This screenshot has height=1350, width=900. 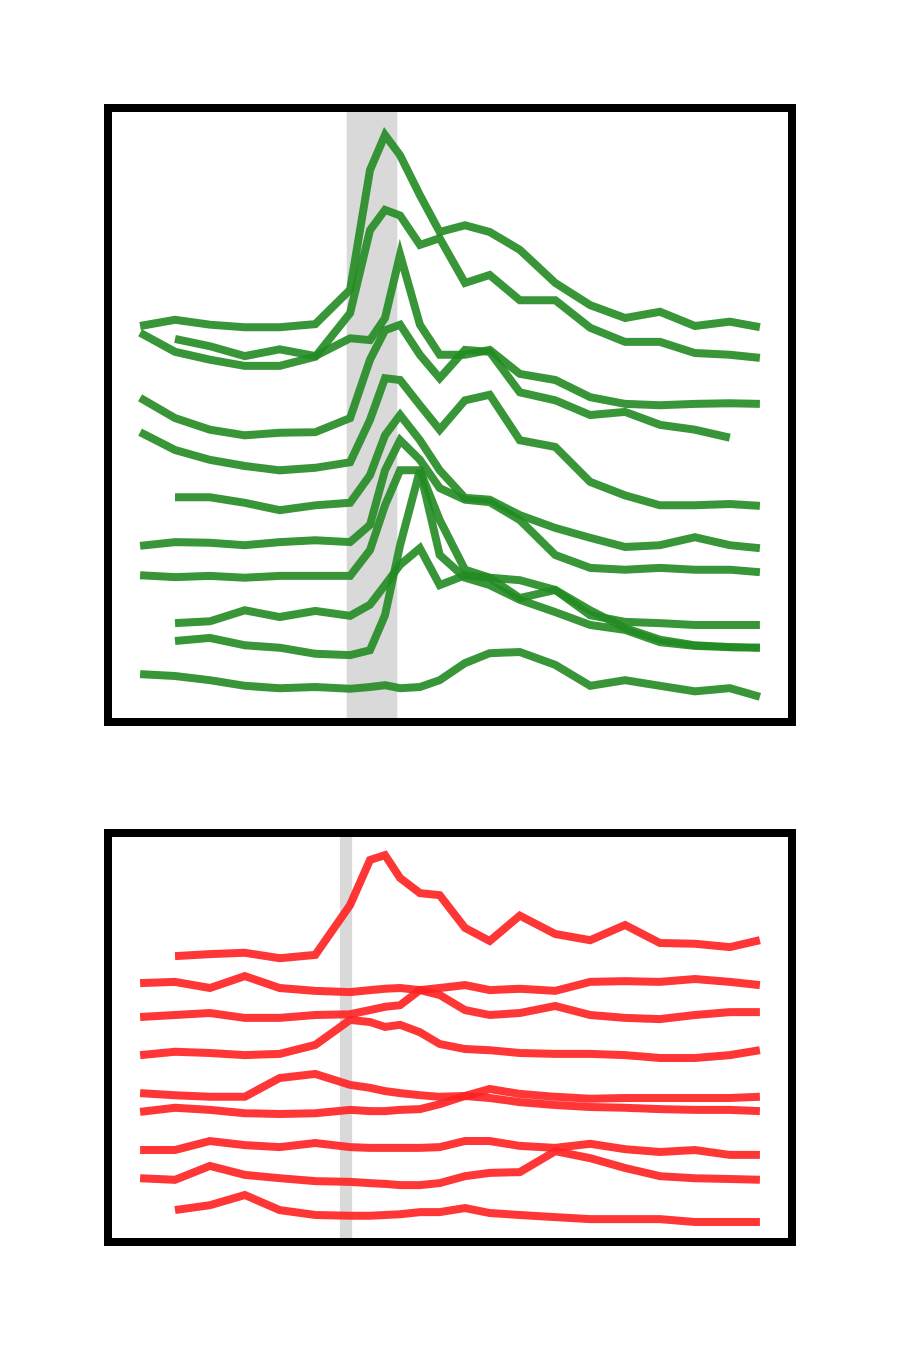 I want to click on shaded-span, so click(x=346, y=1037).